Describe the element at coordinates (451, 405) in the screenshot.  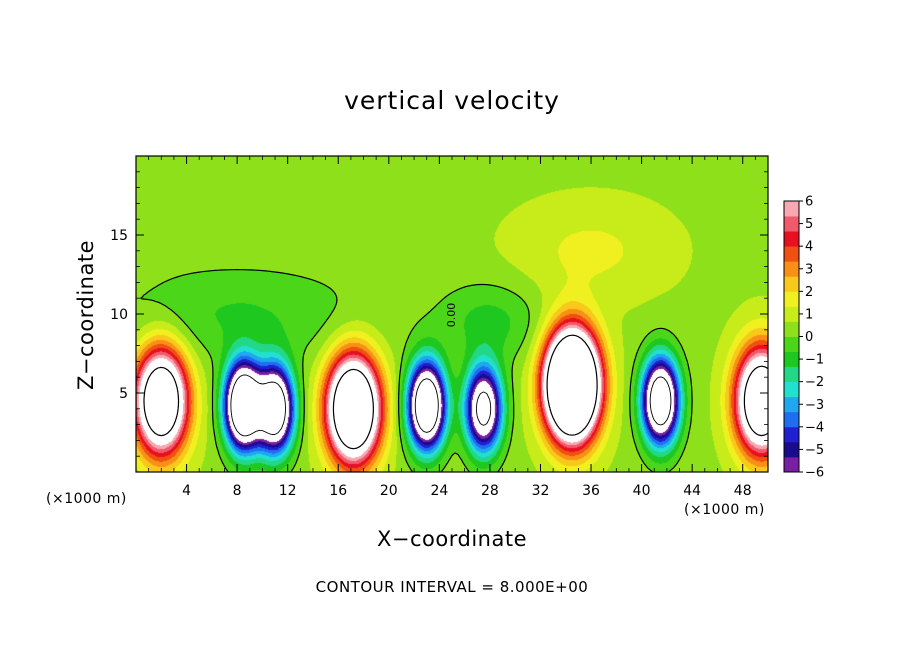
I see `contour-negative` at that location.